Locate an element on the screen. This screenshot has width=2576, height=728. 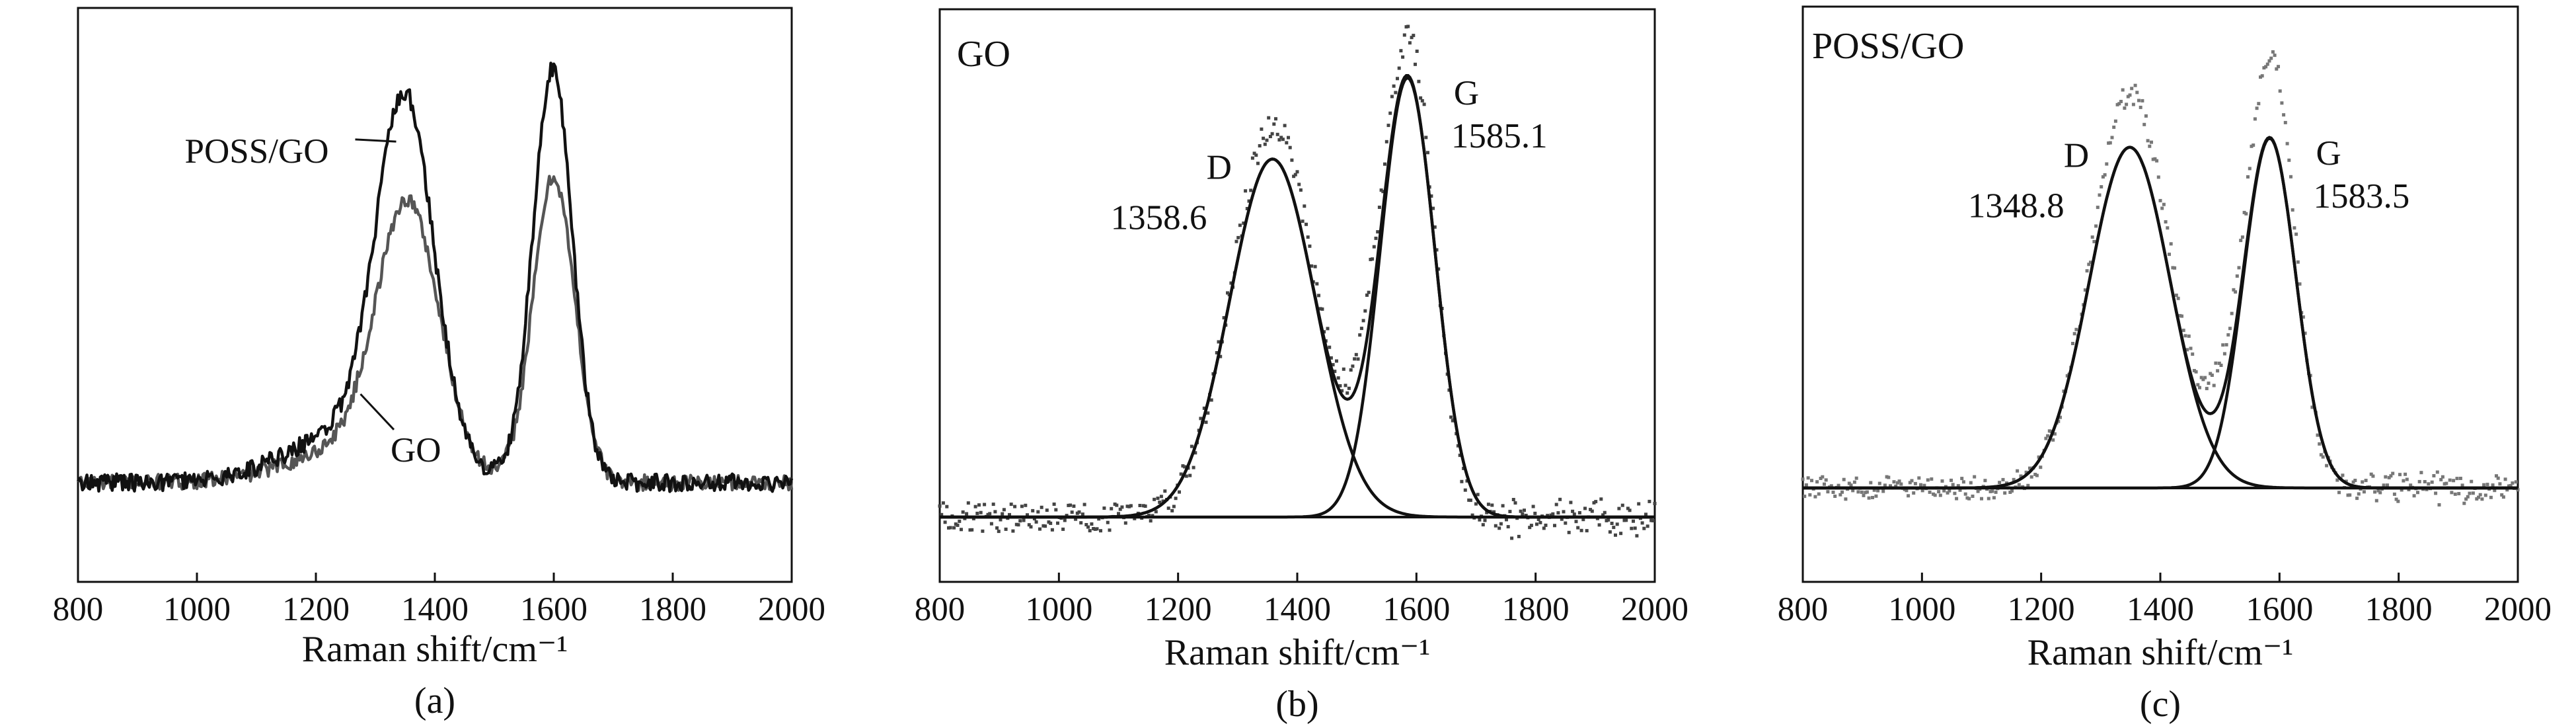
x-tick-label: 1400 is located at coordinates (1297, 609).